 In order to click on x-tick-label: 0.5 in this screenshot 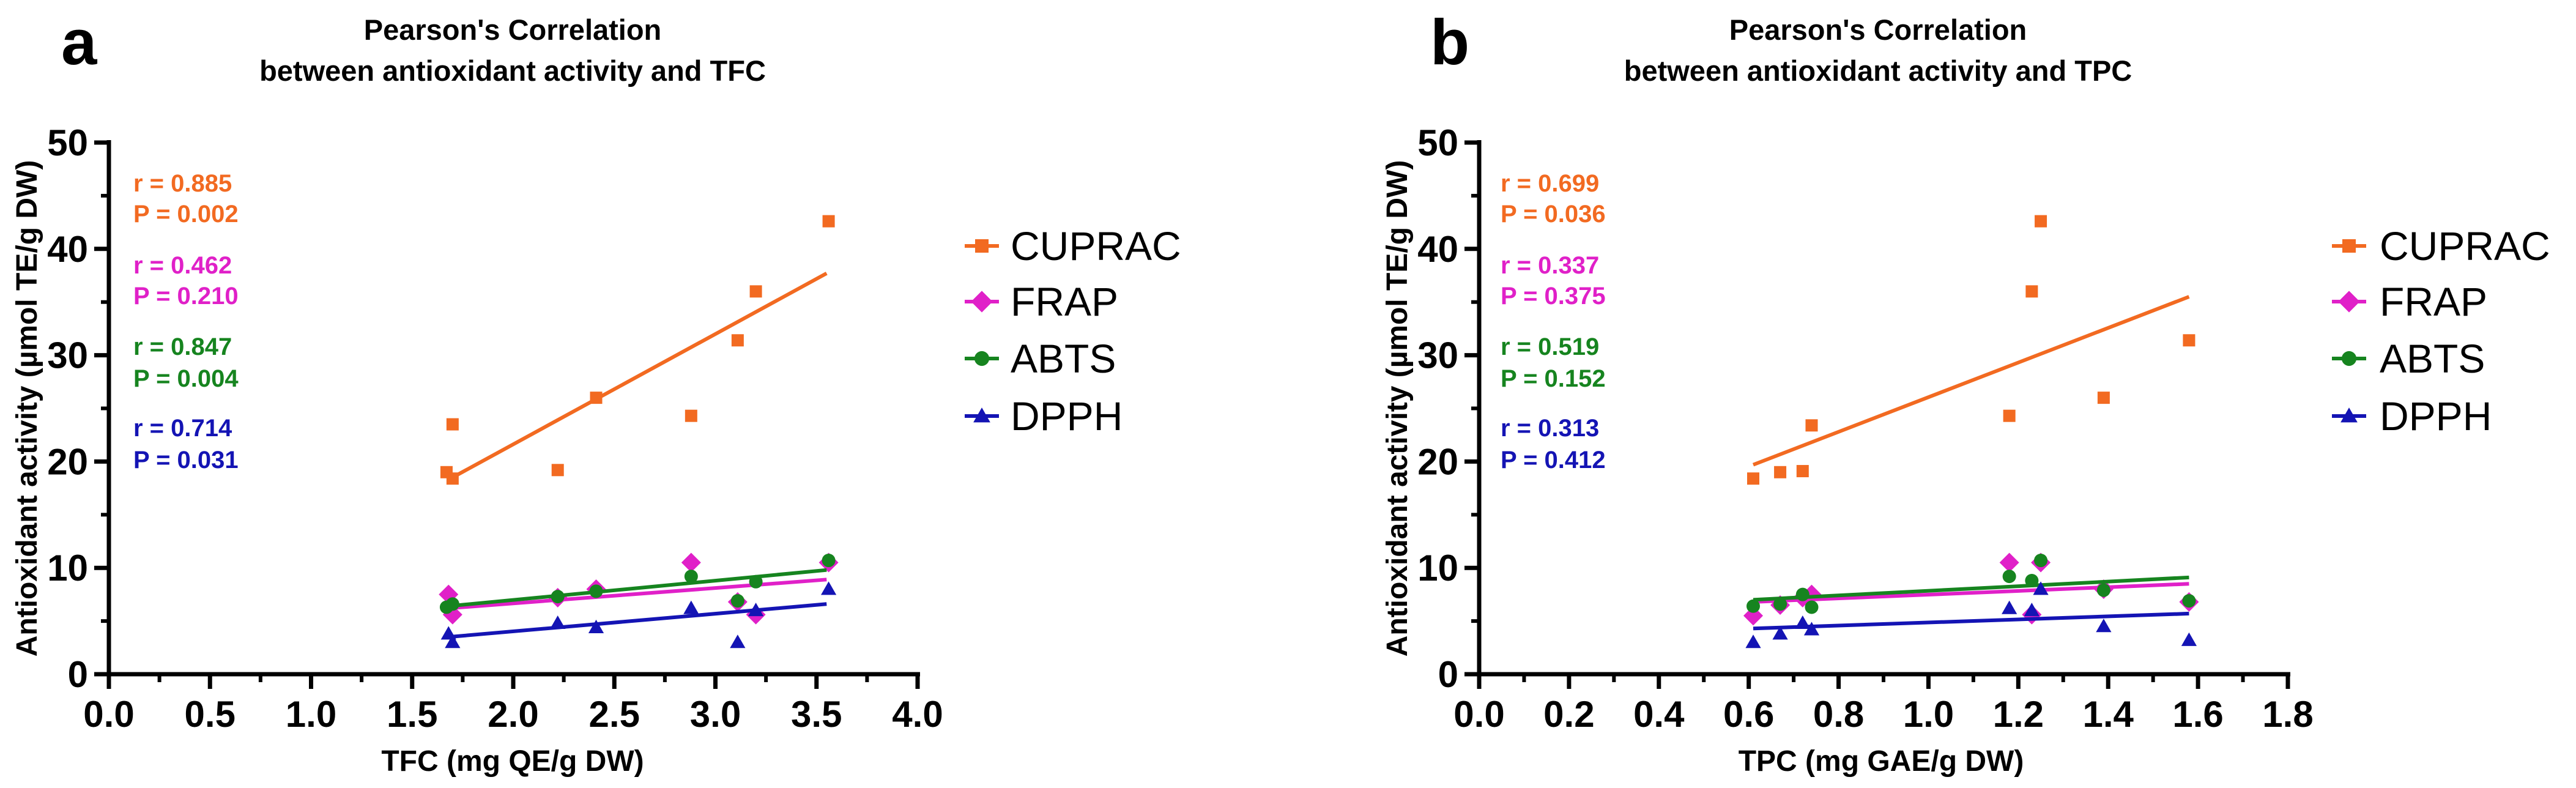, I will do `click(210, 714)`.